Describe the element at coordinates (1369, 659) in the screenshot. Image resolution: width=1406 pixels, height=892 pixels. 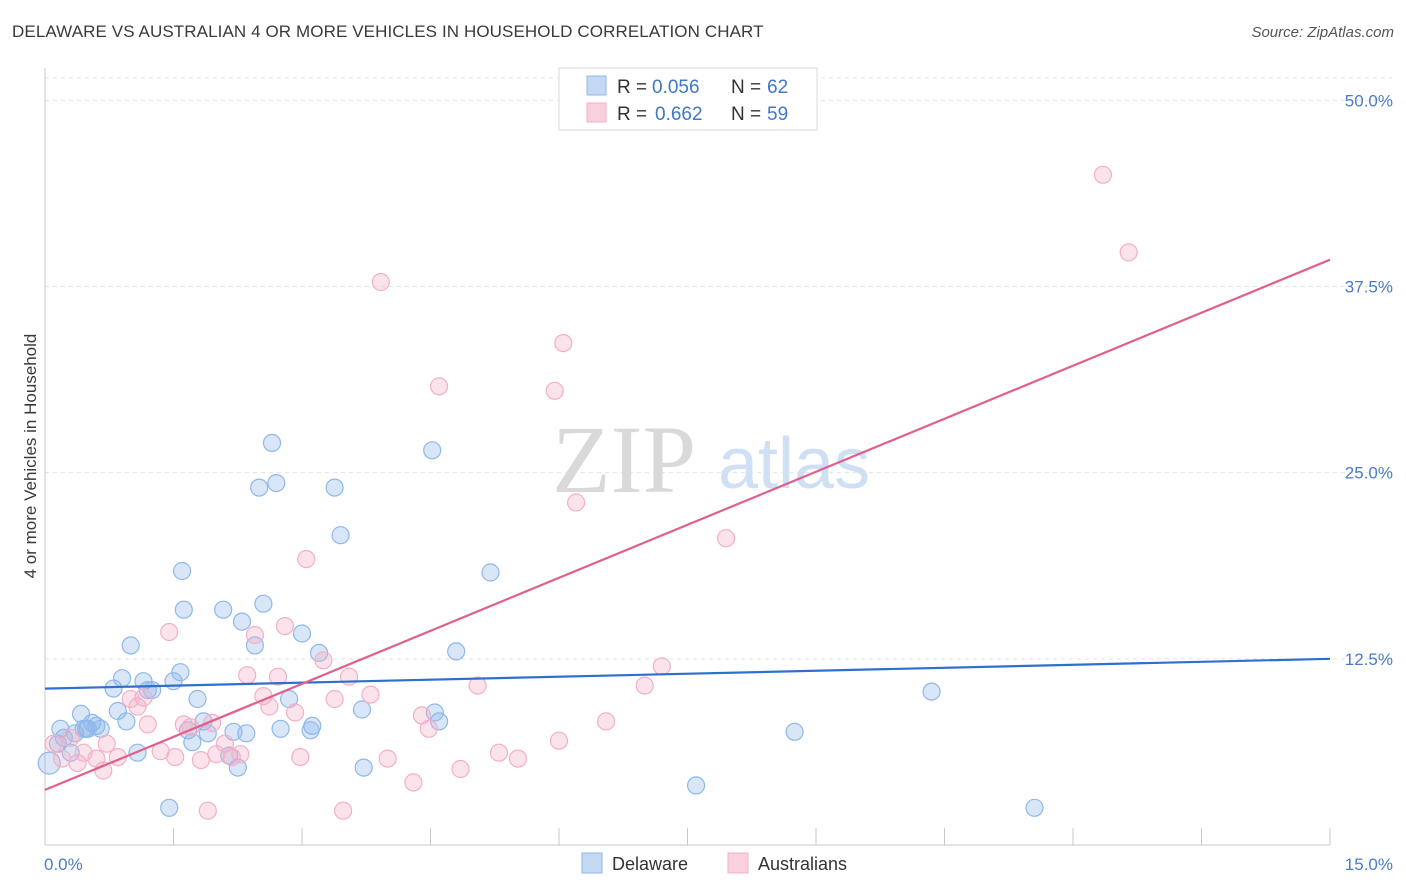
I see `y-tick-label-0: 12.5%` at that location.